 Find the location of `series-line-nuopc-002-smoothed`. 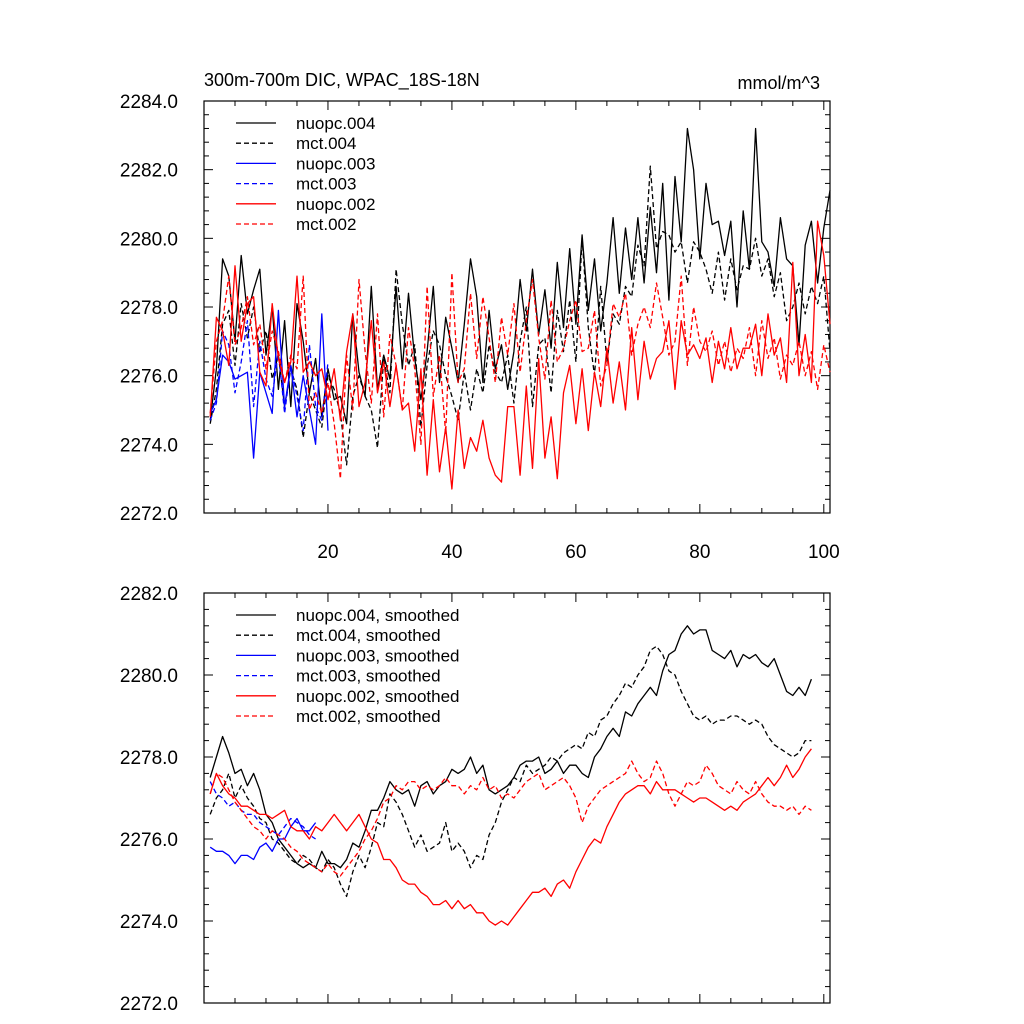

series-line-nuopc-002-smoothed is located at coordinates (510, 837).